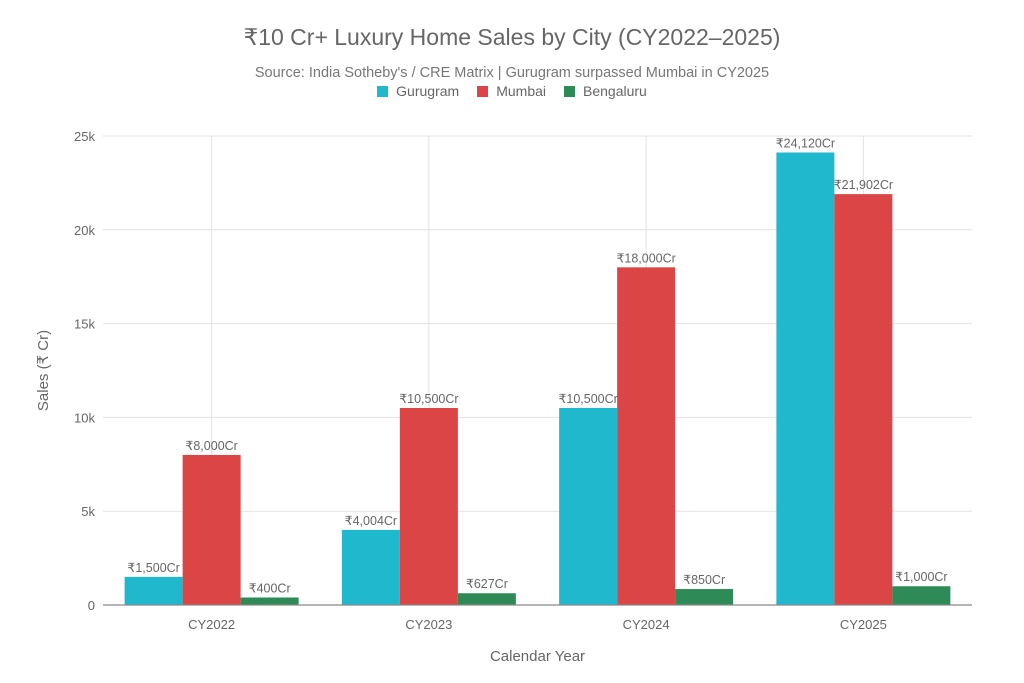  I want to click on data-label: ₹18,000Cr, so click(645, 258).